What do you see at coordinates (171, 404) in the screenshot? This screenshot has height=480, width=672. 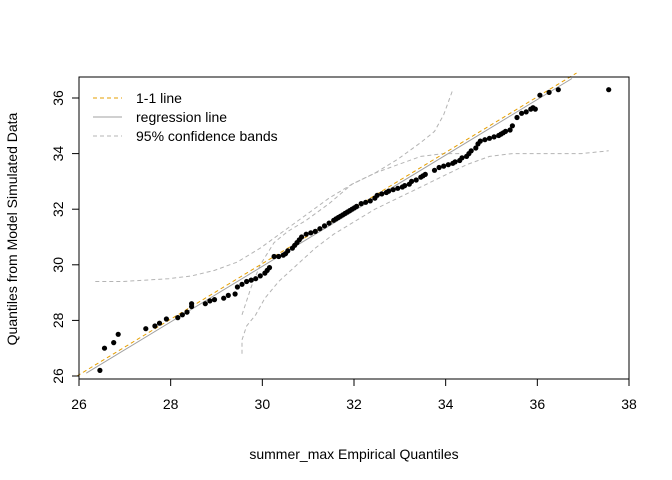 I see `x-tick-label: 28` at bounding box center [171, 404].